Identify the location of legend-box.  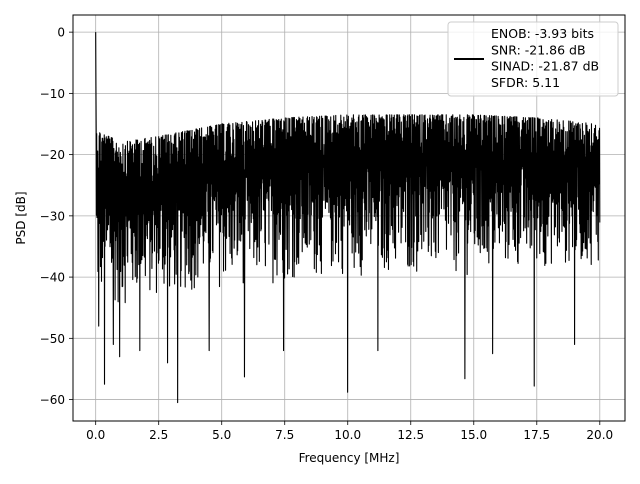
(533, 59).